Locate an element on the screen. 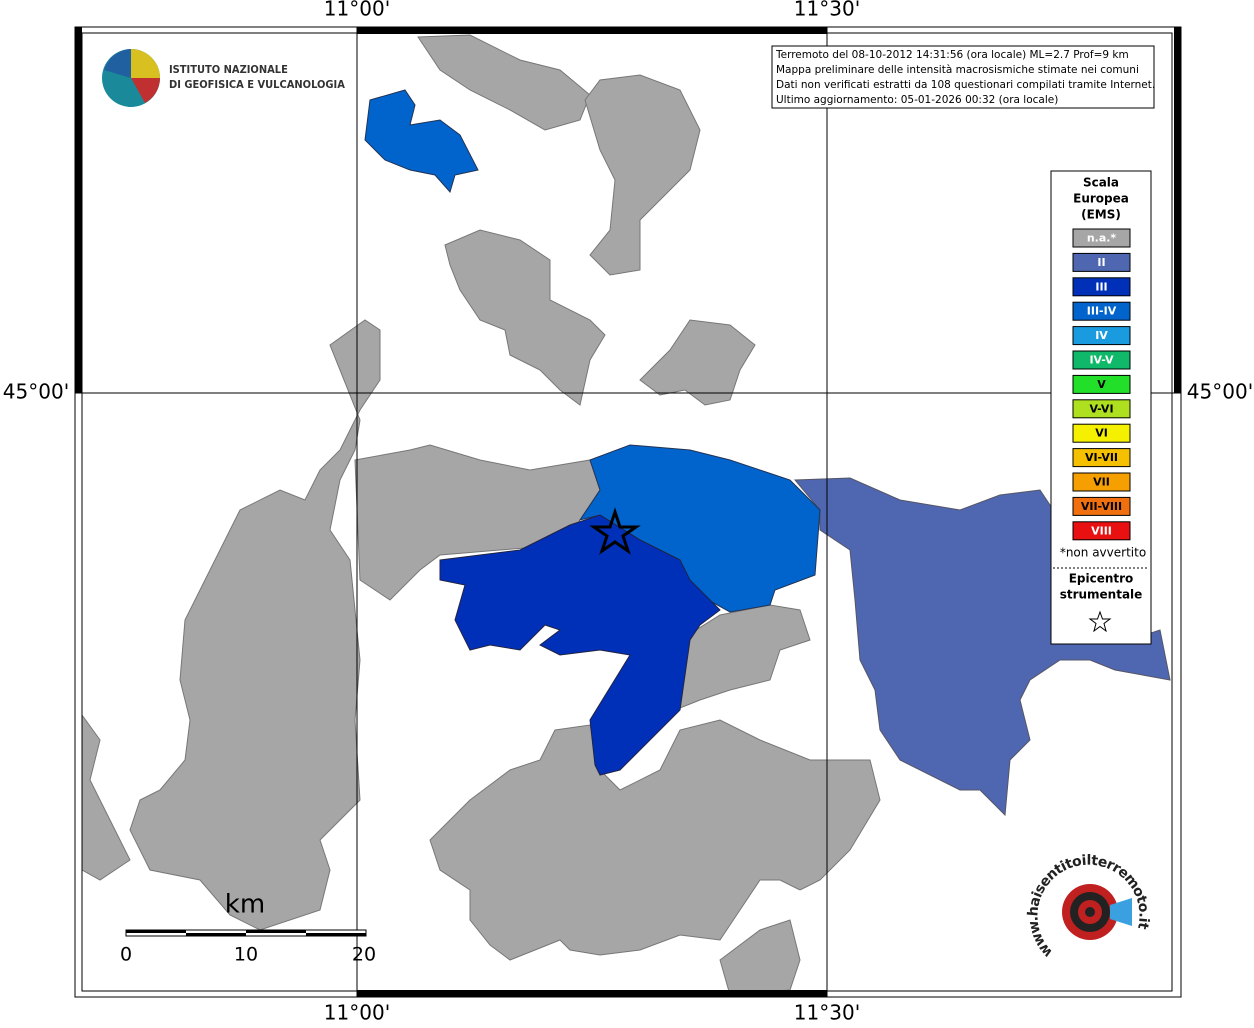  legend-star is located at coordinates (1100, 621).